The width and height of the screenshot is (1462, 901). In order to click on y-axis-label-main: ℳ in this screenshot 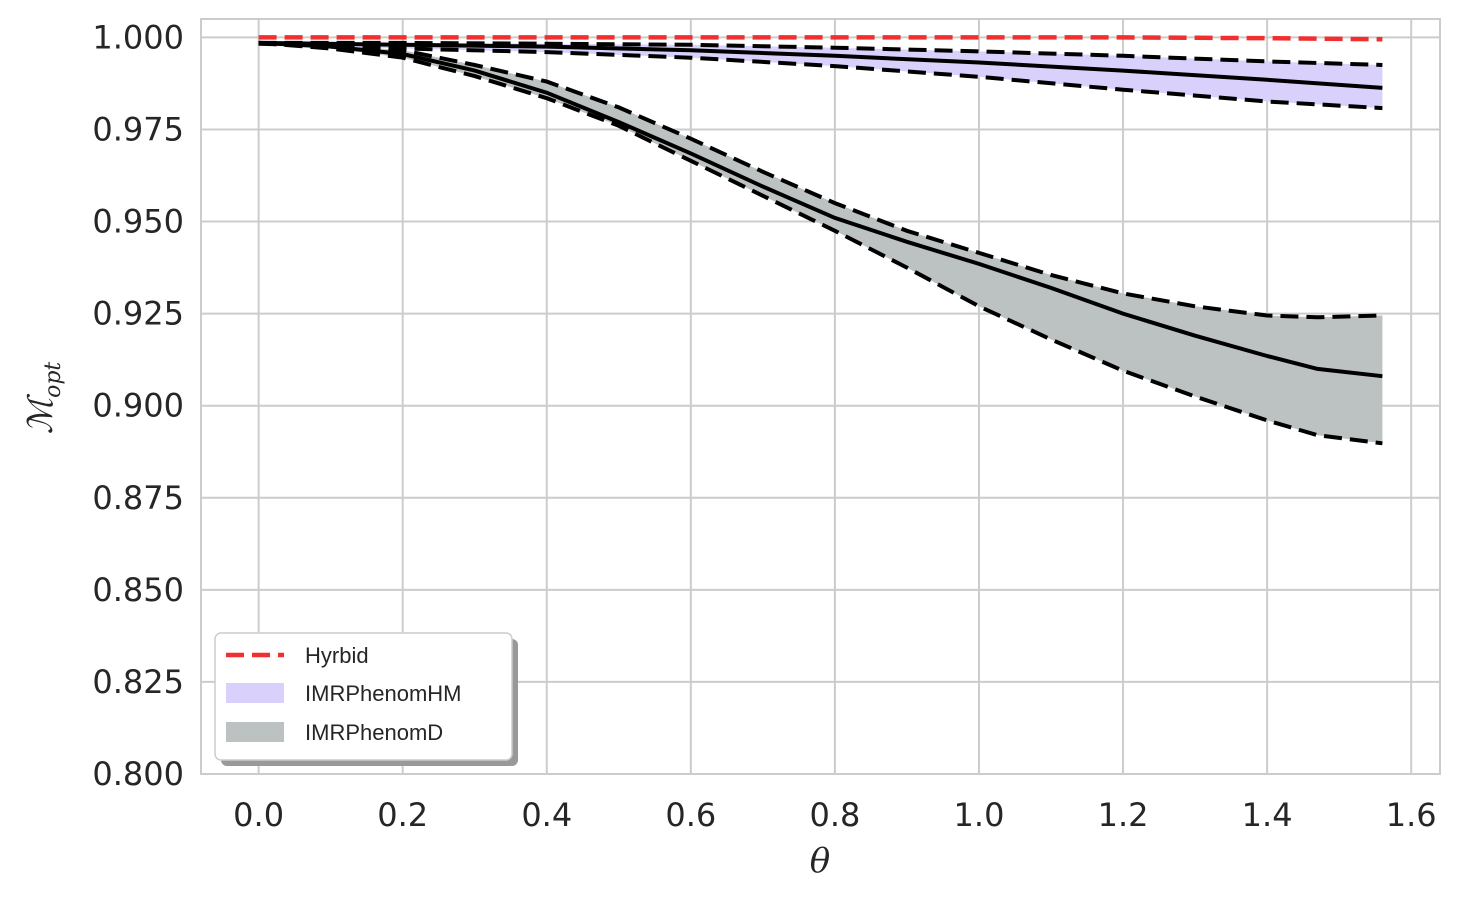, I will do `click(41, 413)`.